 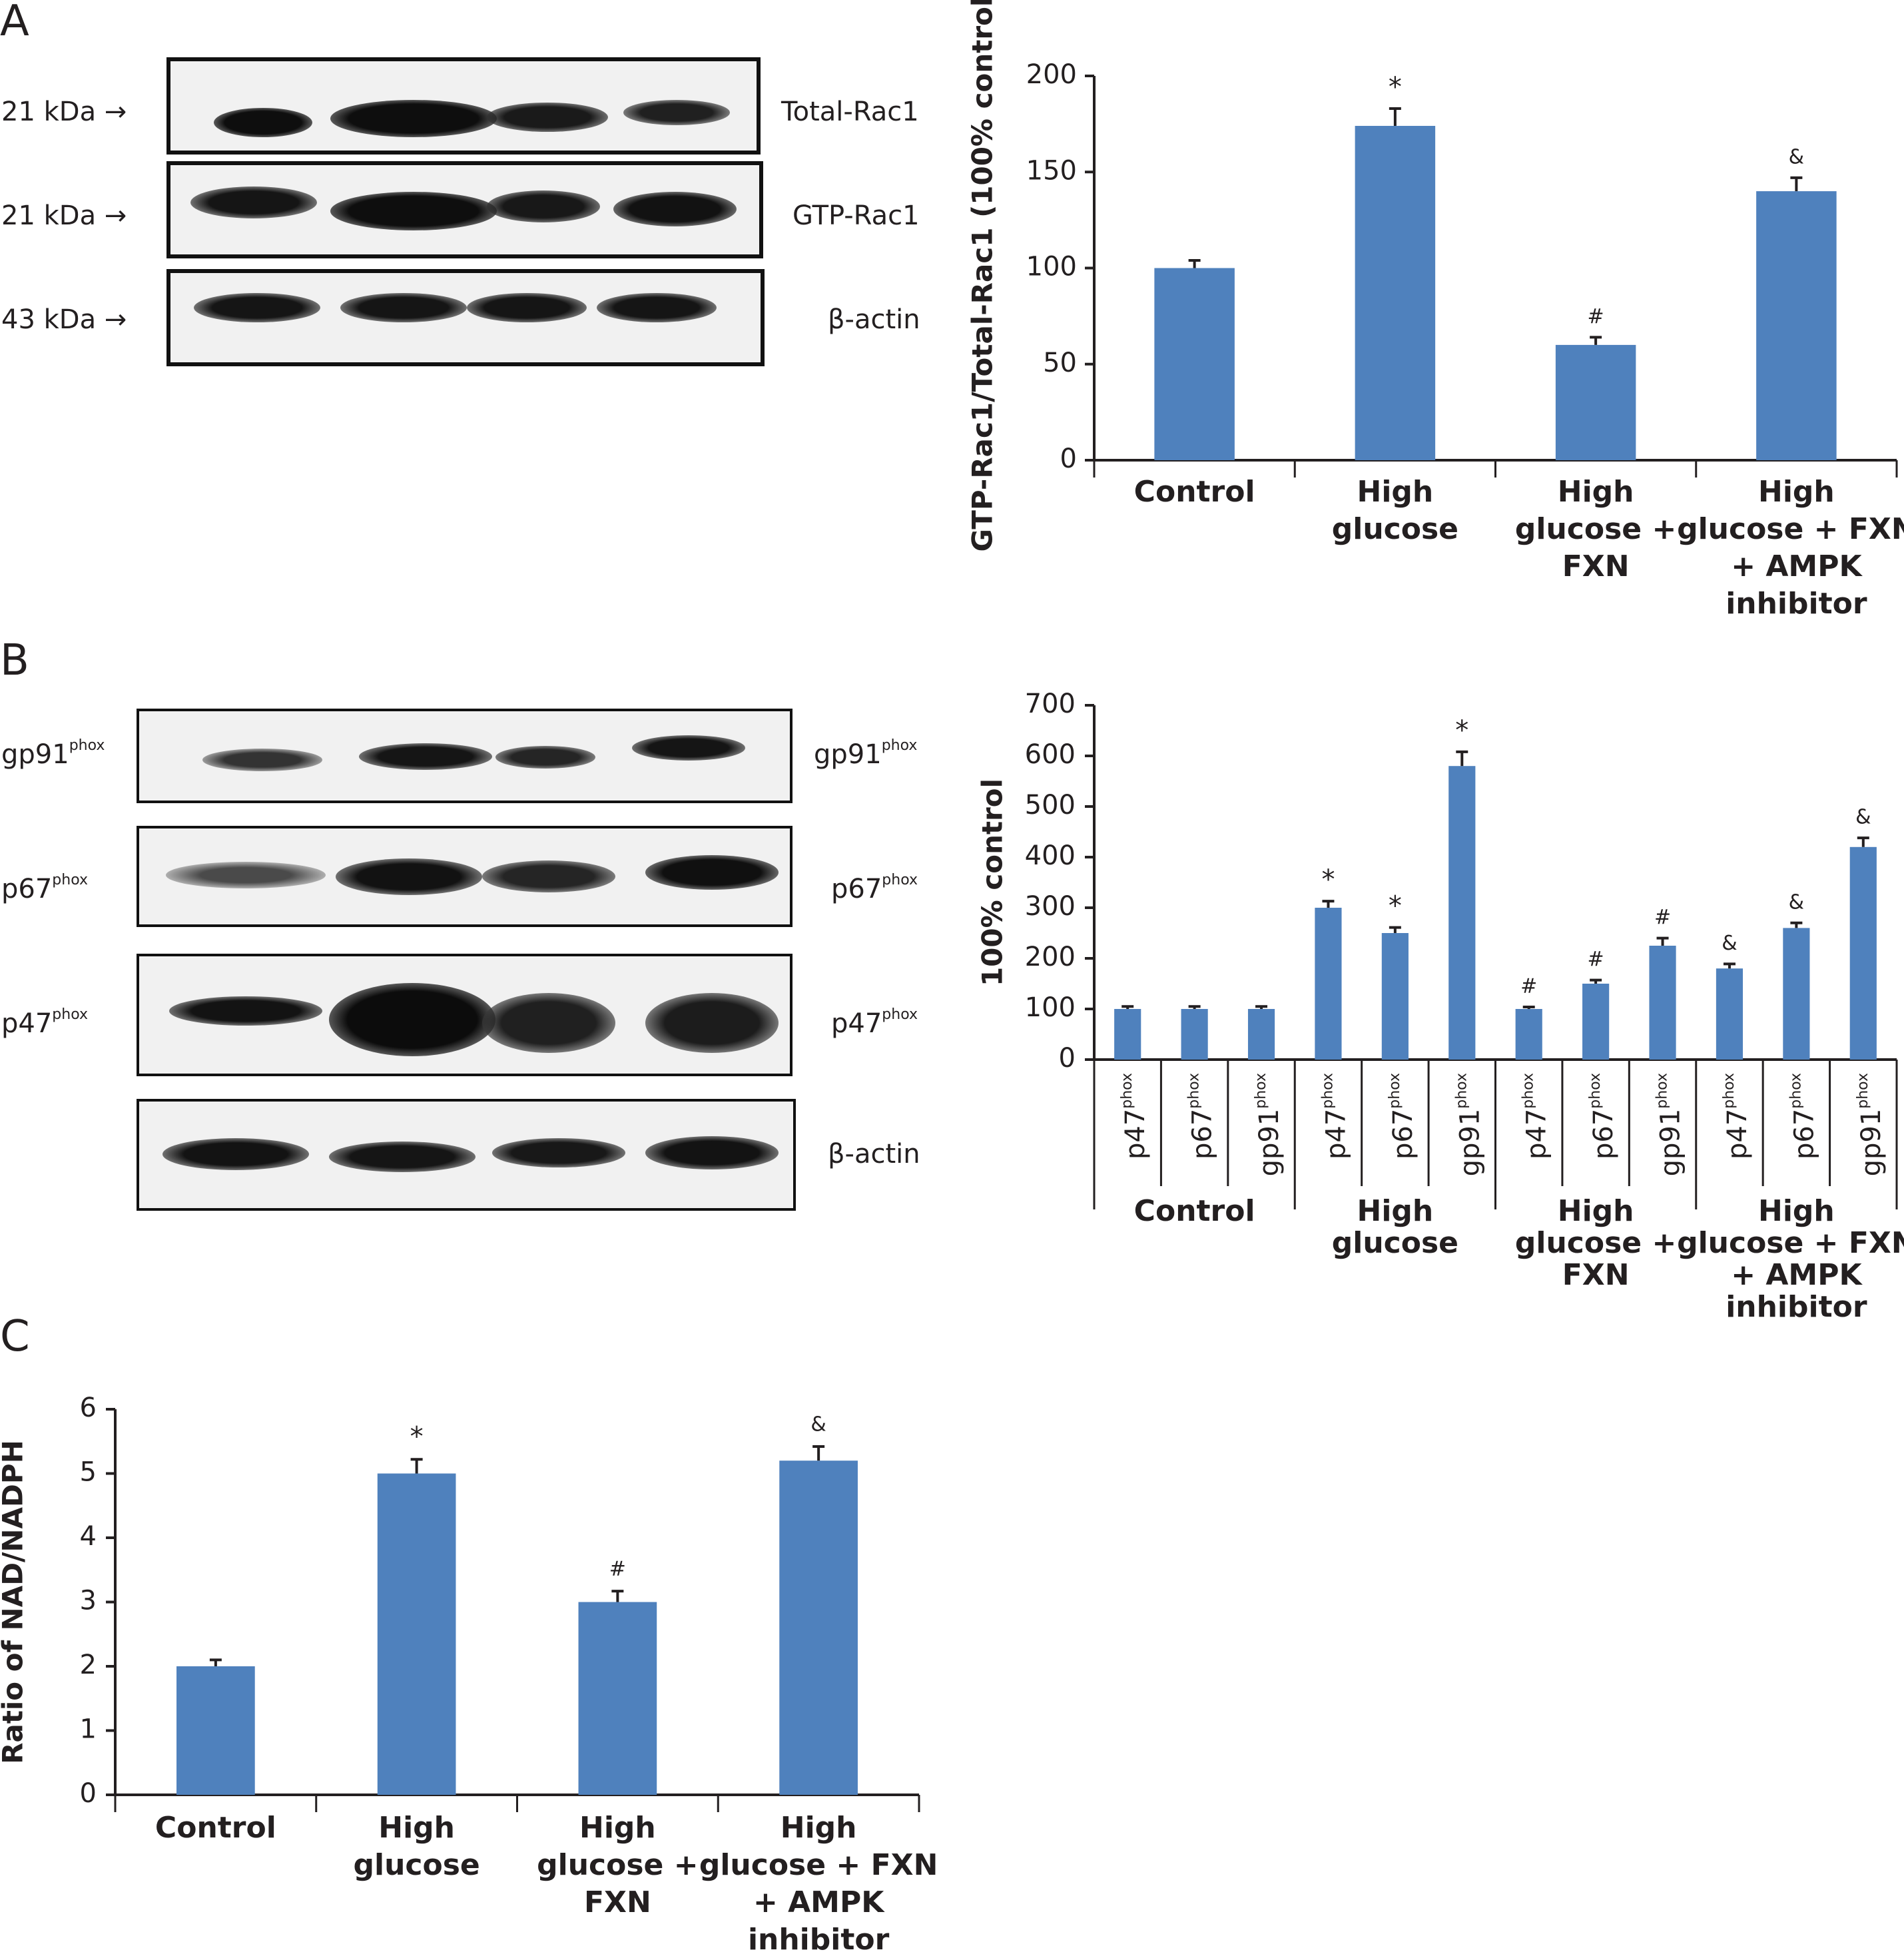 I want to click on chart-c-ytick-label: 1, so click(x=89, y=1729).